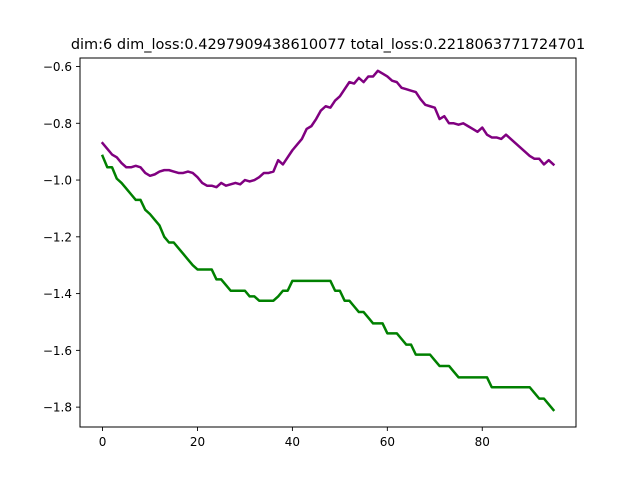 This screenshot has width=640, height=480. Describe the element at coordinates (57, 408) in the screenshot. I see `y-tick-label: −1.8` at that location.